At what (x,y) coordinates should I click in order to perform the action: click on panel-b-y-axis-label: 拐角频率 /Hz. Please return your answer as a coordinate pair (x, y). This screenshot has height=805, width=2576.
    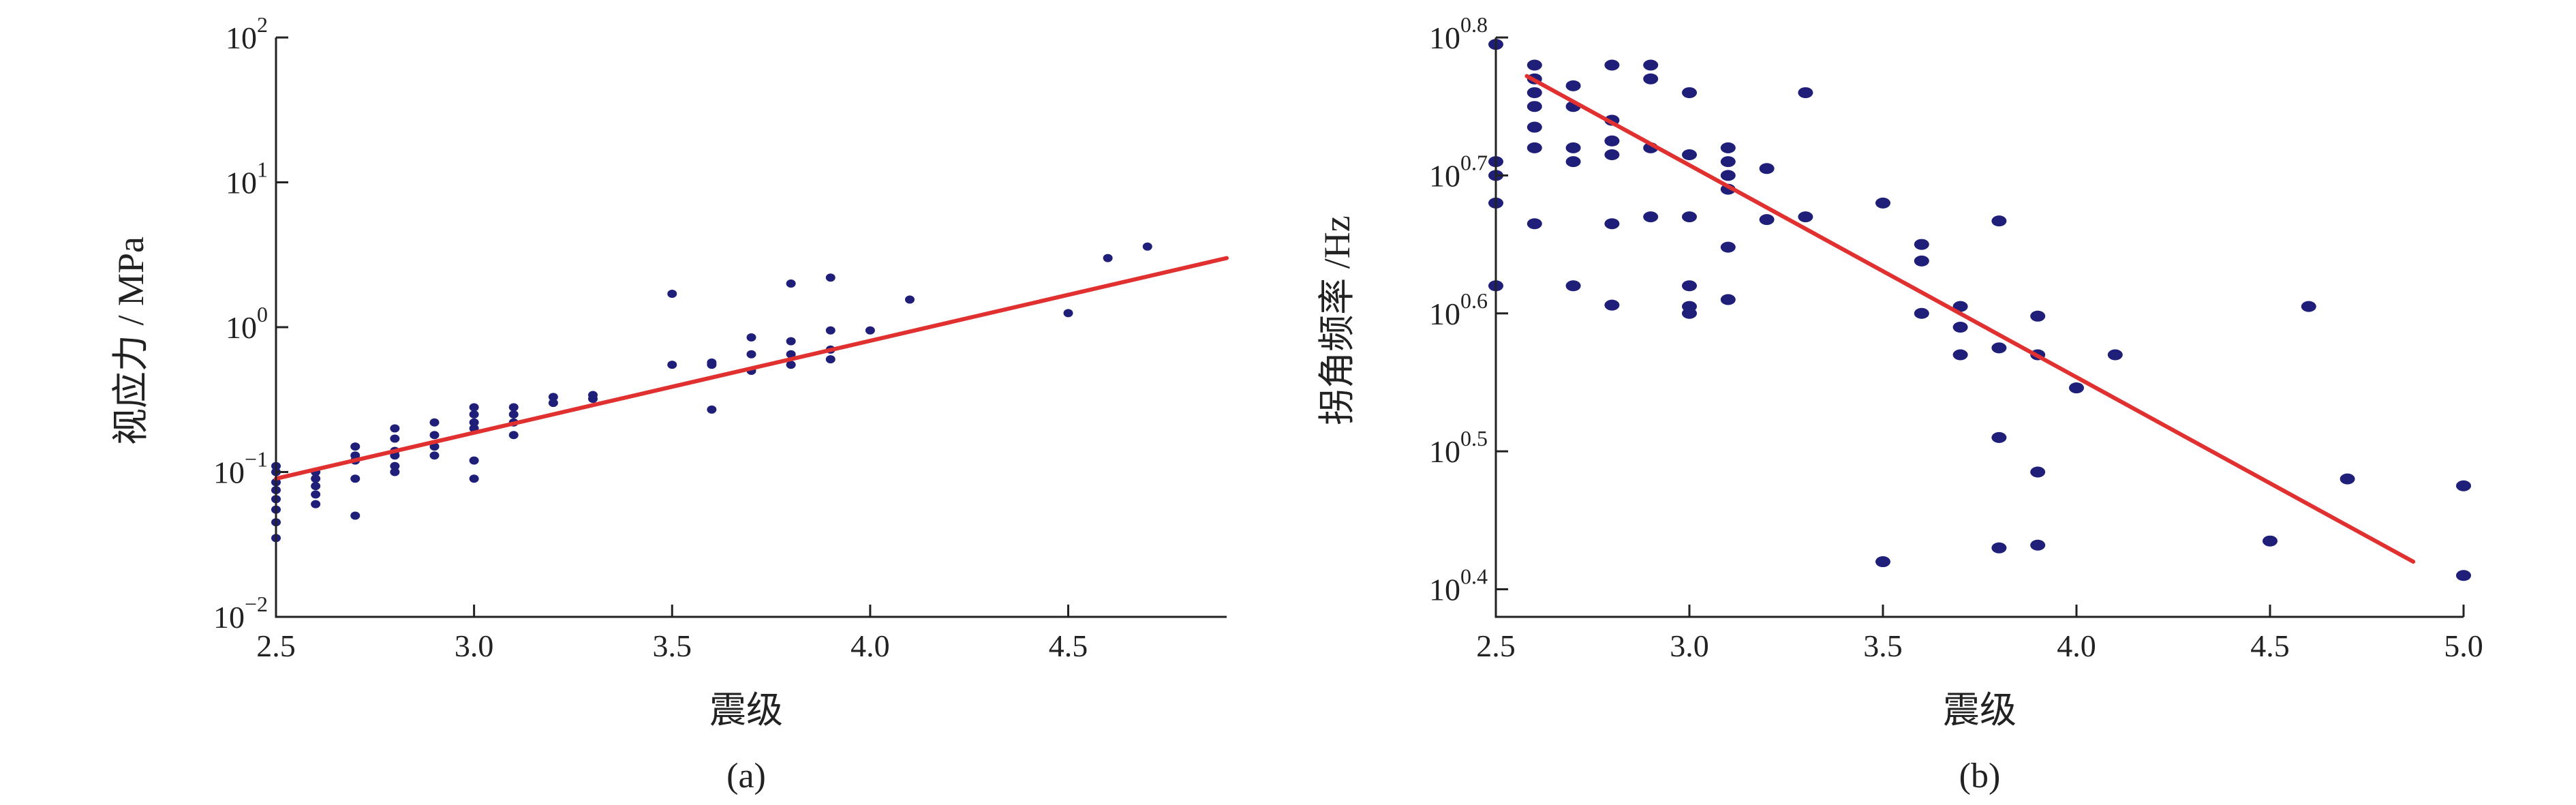
    Looking at the image, I should click on (1337, 320).